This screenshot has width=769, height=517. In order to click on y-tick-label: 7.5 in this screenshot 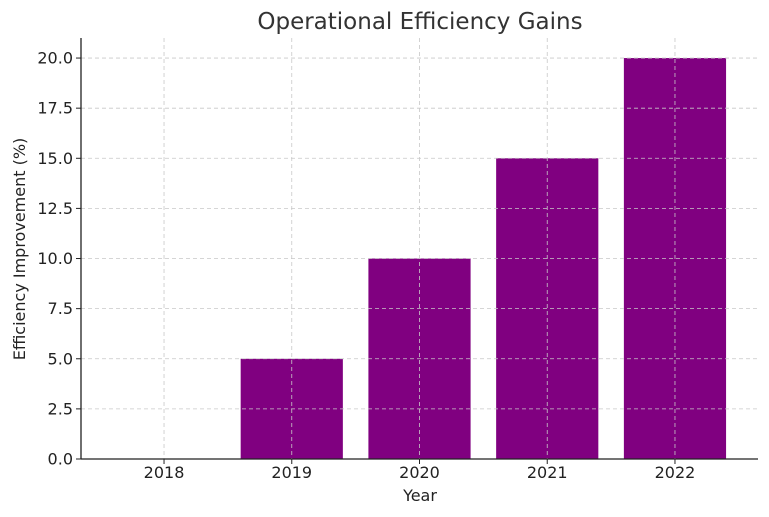, I will do `click(60, 308)`.